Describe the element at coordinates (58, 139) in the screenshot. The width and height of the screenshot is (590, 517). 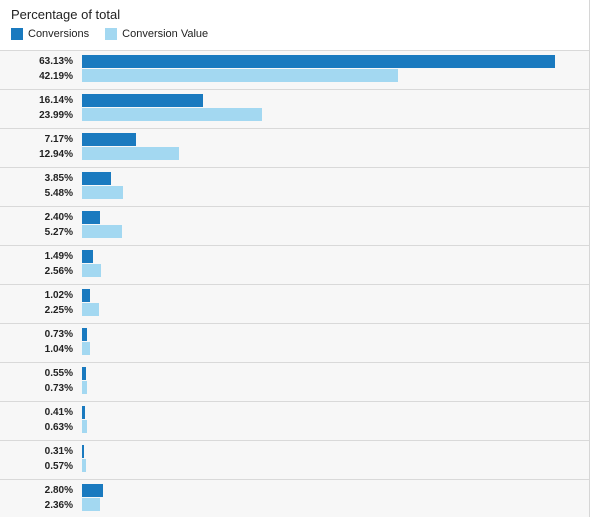
I see `data-label-conversions: 7.17%` at that location.